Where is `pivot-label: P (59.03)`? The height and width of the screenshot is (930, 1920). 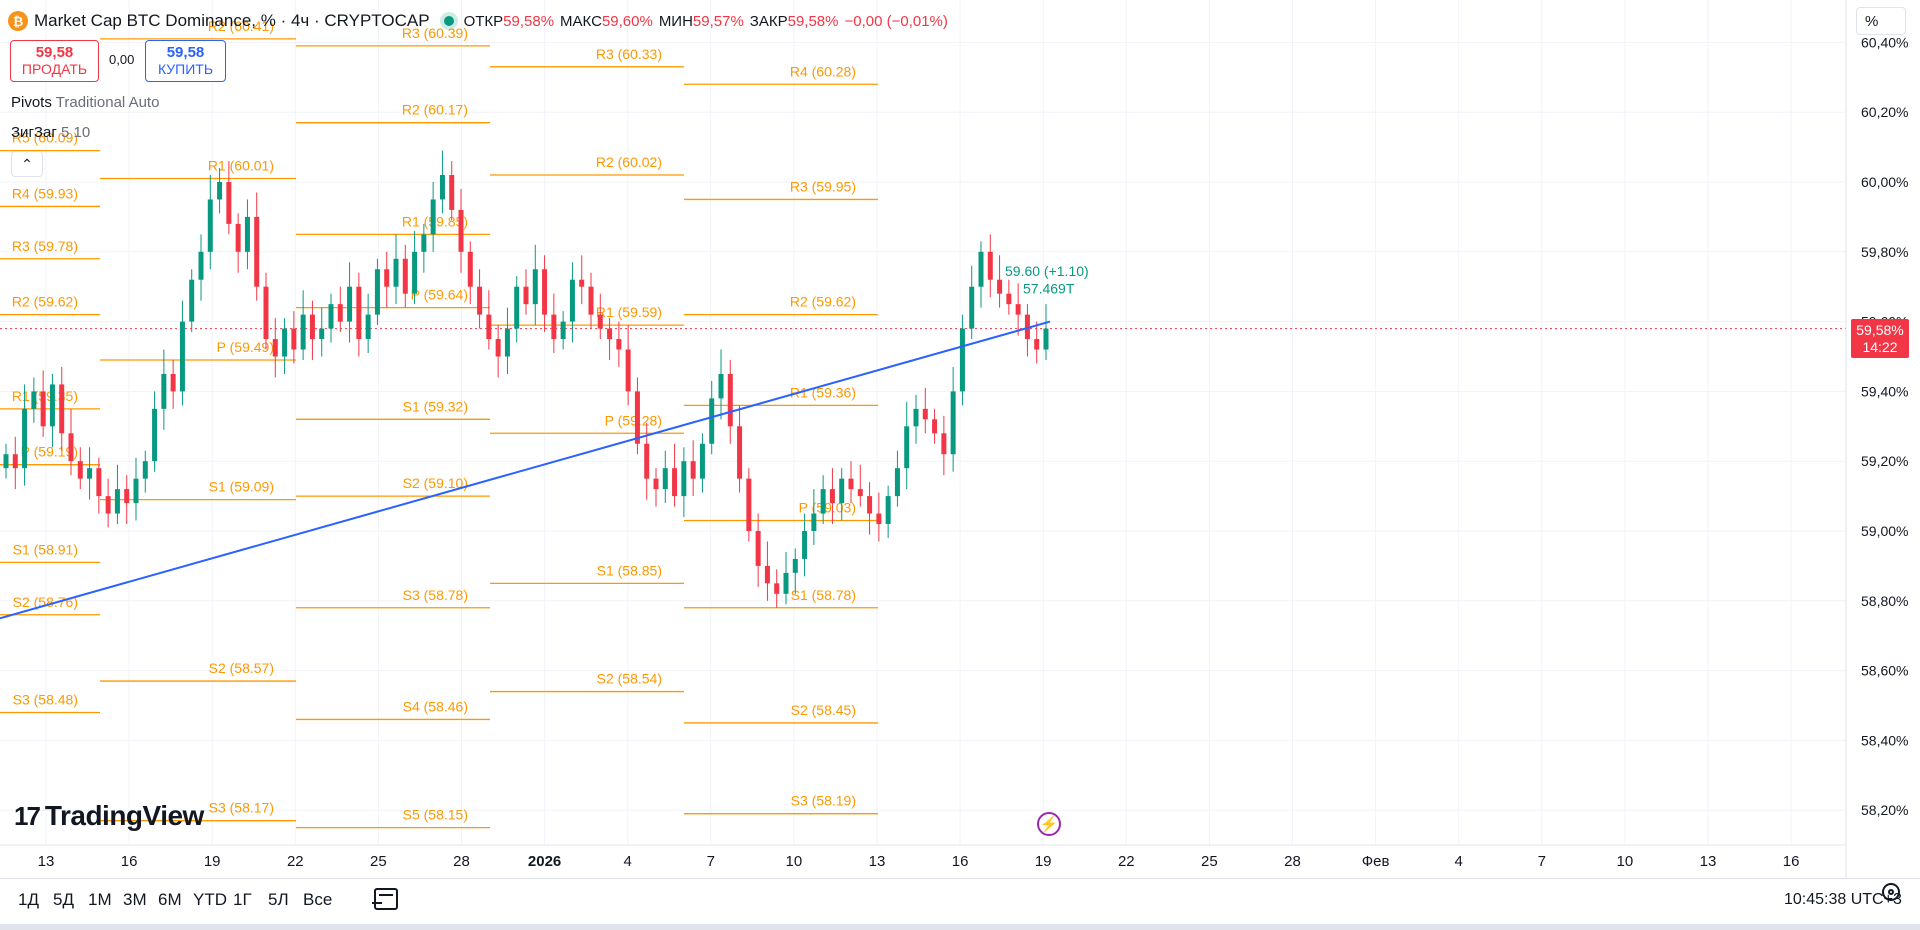 pivot-label: P (59.03) is located at coordinates (827, 508).